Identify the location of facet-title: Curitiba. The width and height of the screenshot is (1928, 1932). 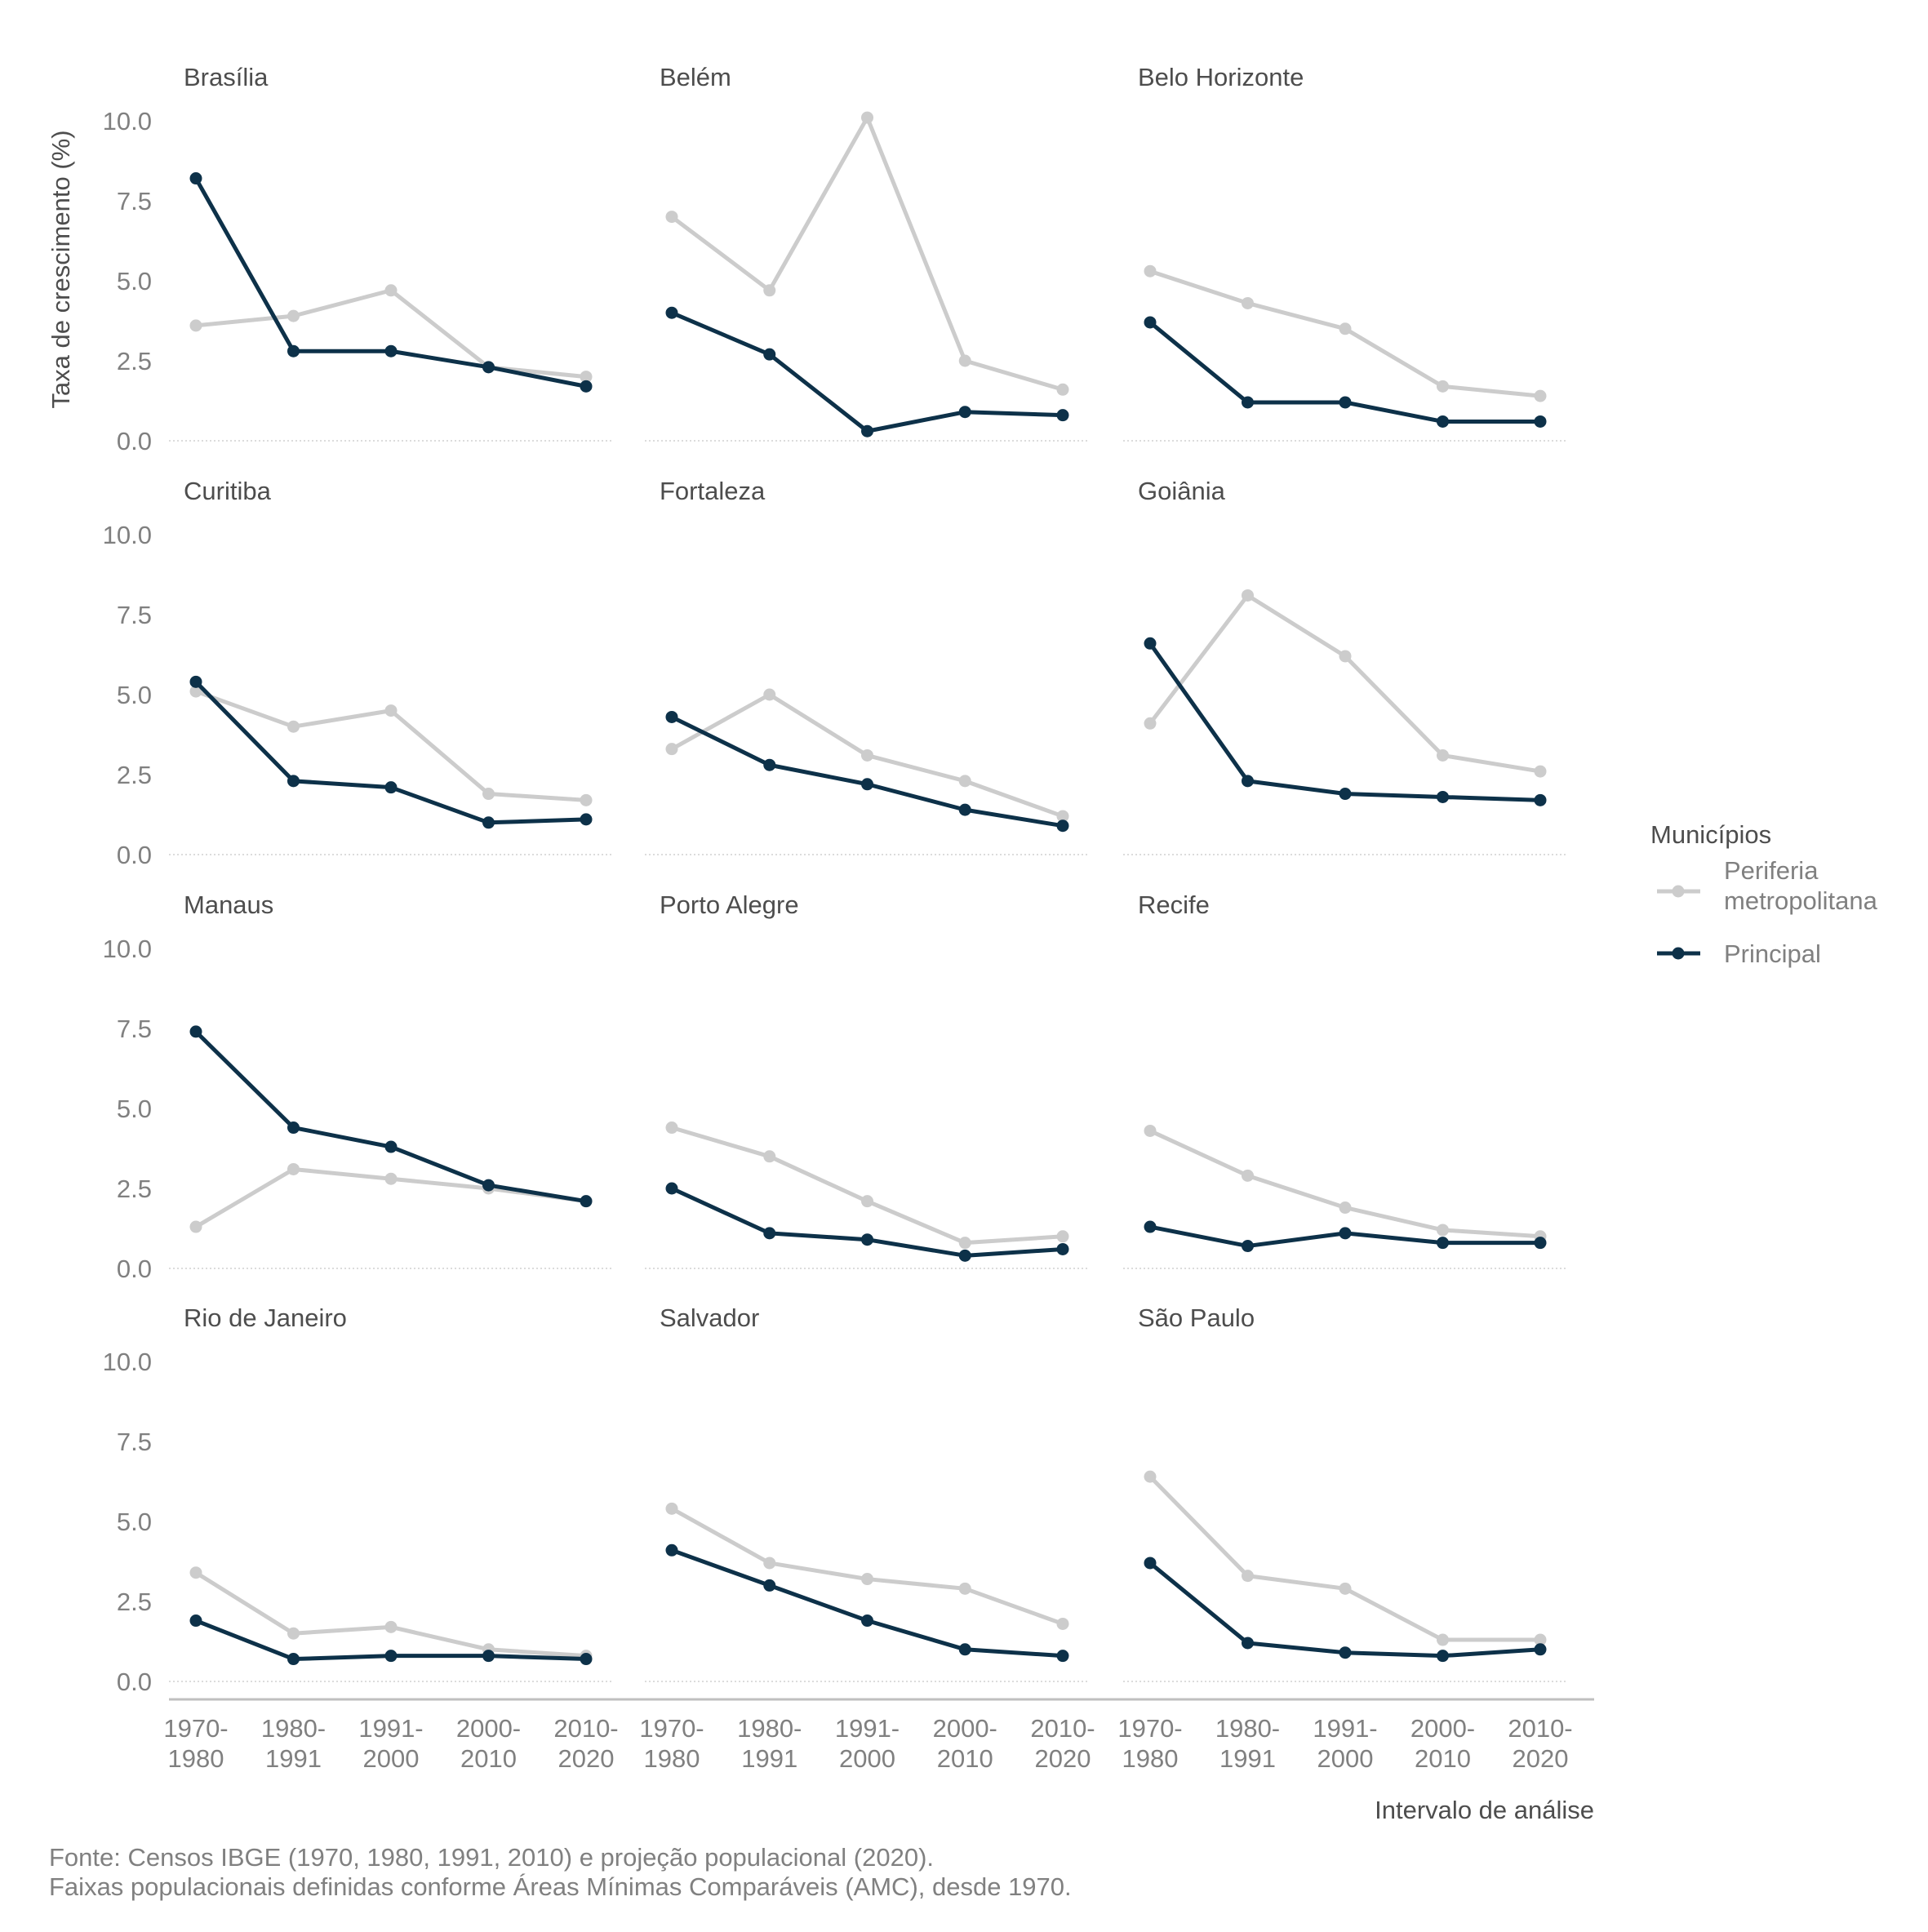
(228, 491).